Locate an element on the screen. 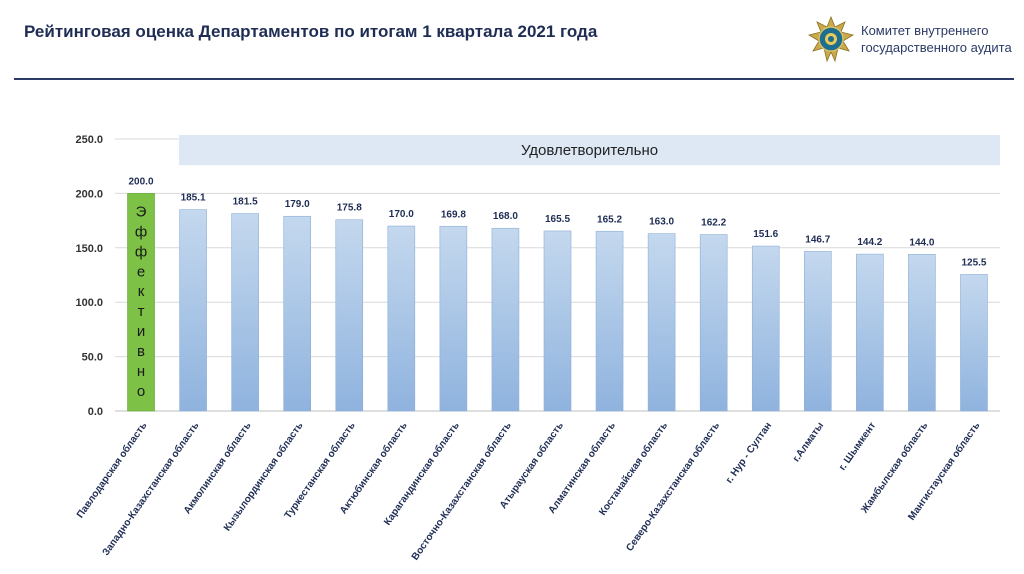 The image size is (1024, 574). satisfactory-band-label: Удовлетворительно is located at coordinates (589, 150).